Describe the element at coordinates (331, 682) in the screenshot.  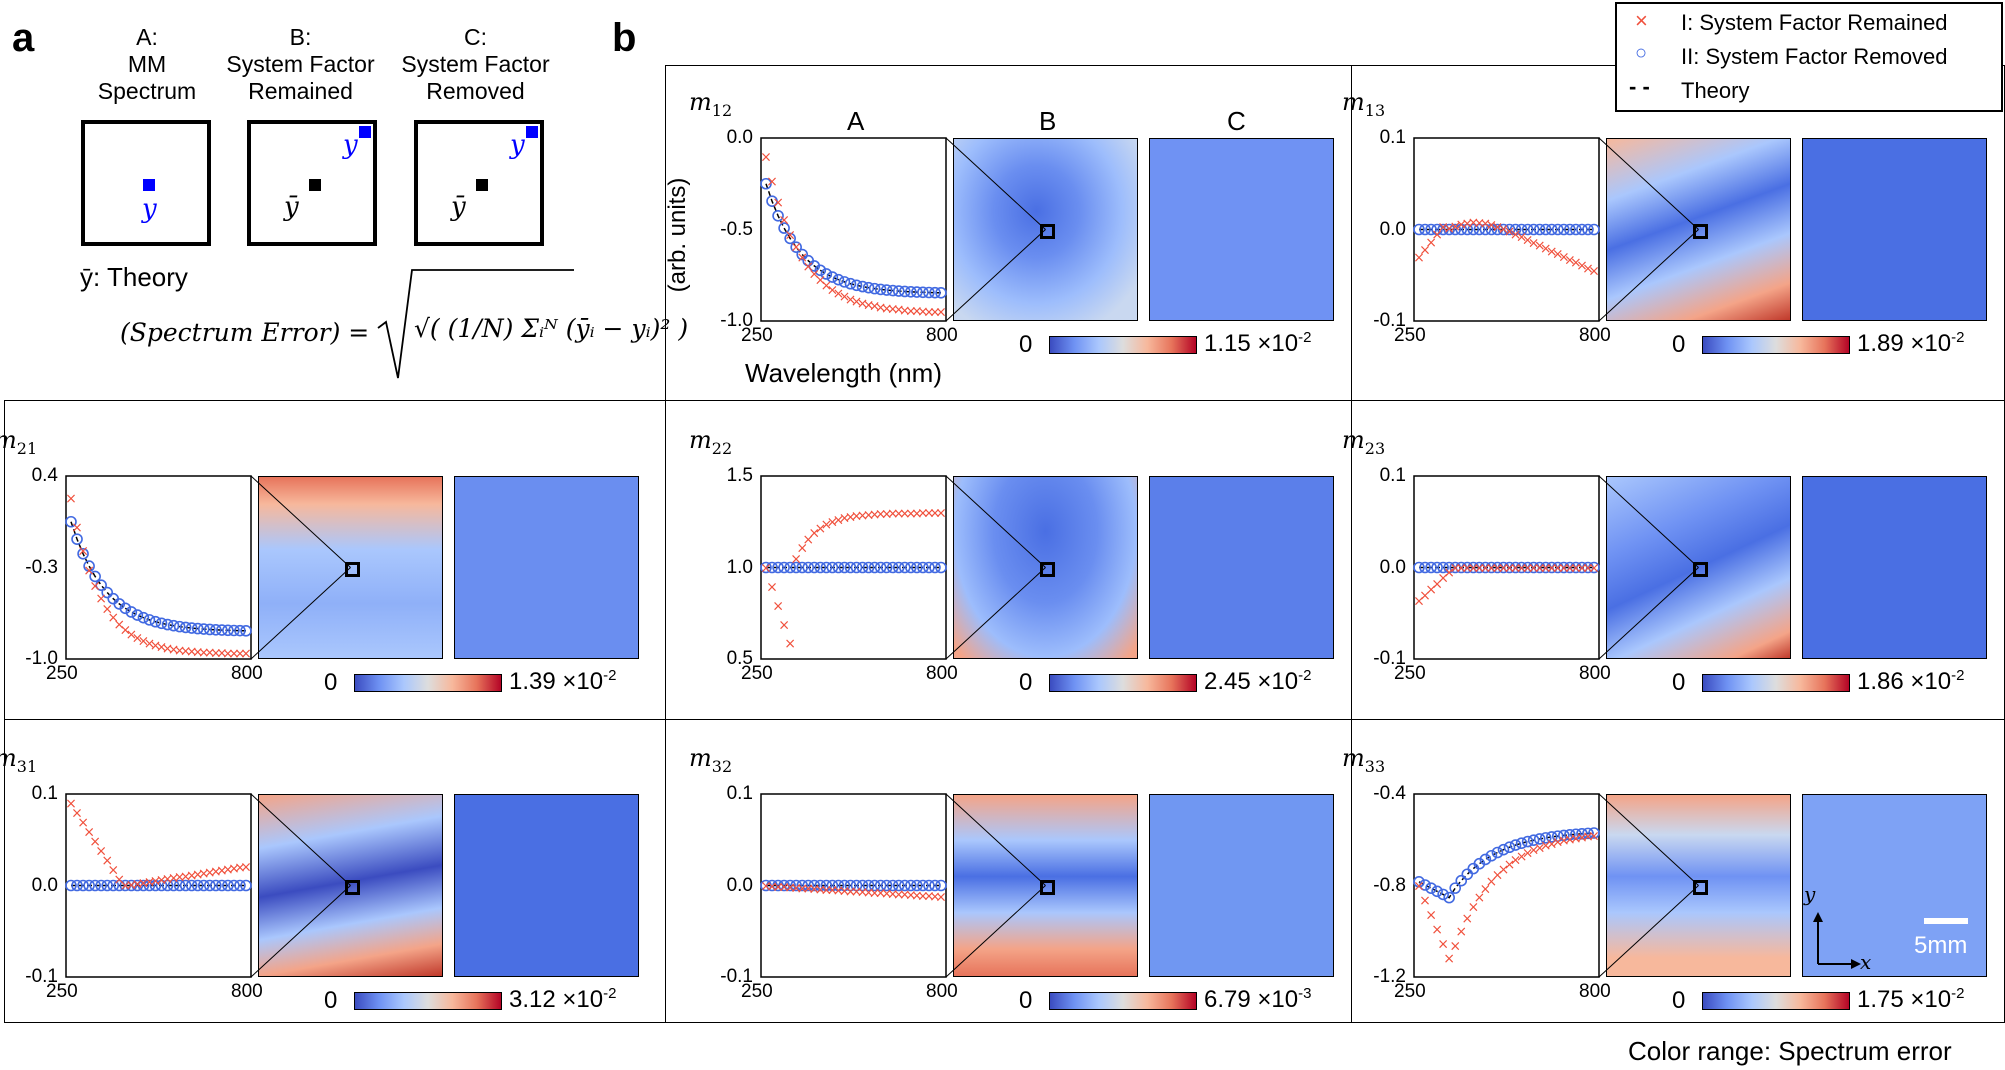
I see `colorbar-min: 0` at that location.